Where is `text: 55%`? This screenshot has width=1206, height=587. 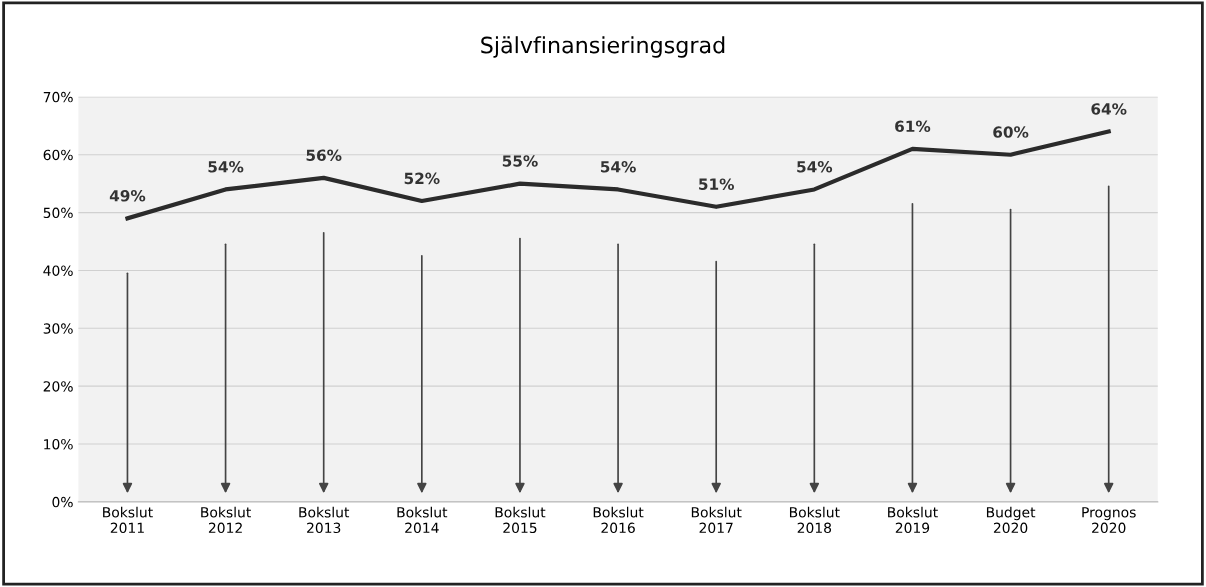
text: 55% is located at coordinates (520, 161).